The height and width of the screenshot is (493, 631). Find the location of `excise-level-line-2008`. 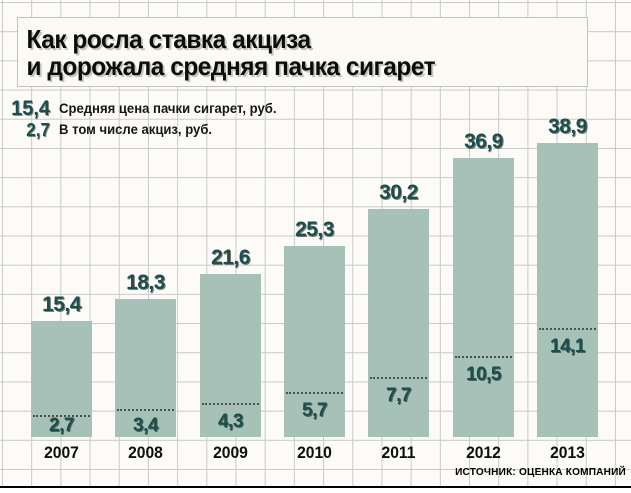

excise-level-line-2008 is located at coordinates (145, 410).